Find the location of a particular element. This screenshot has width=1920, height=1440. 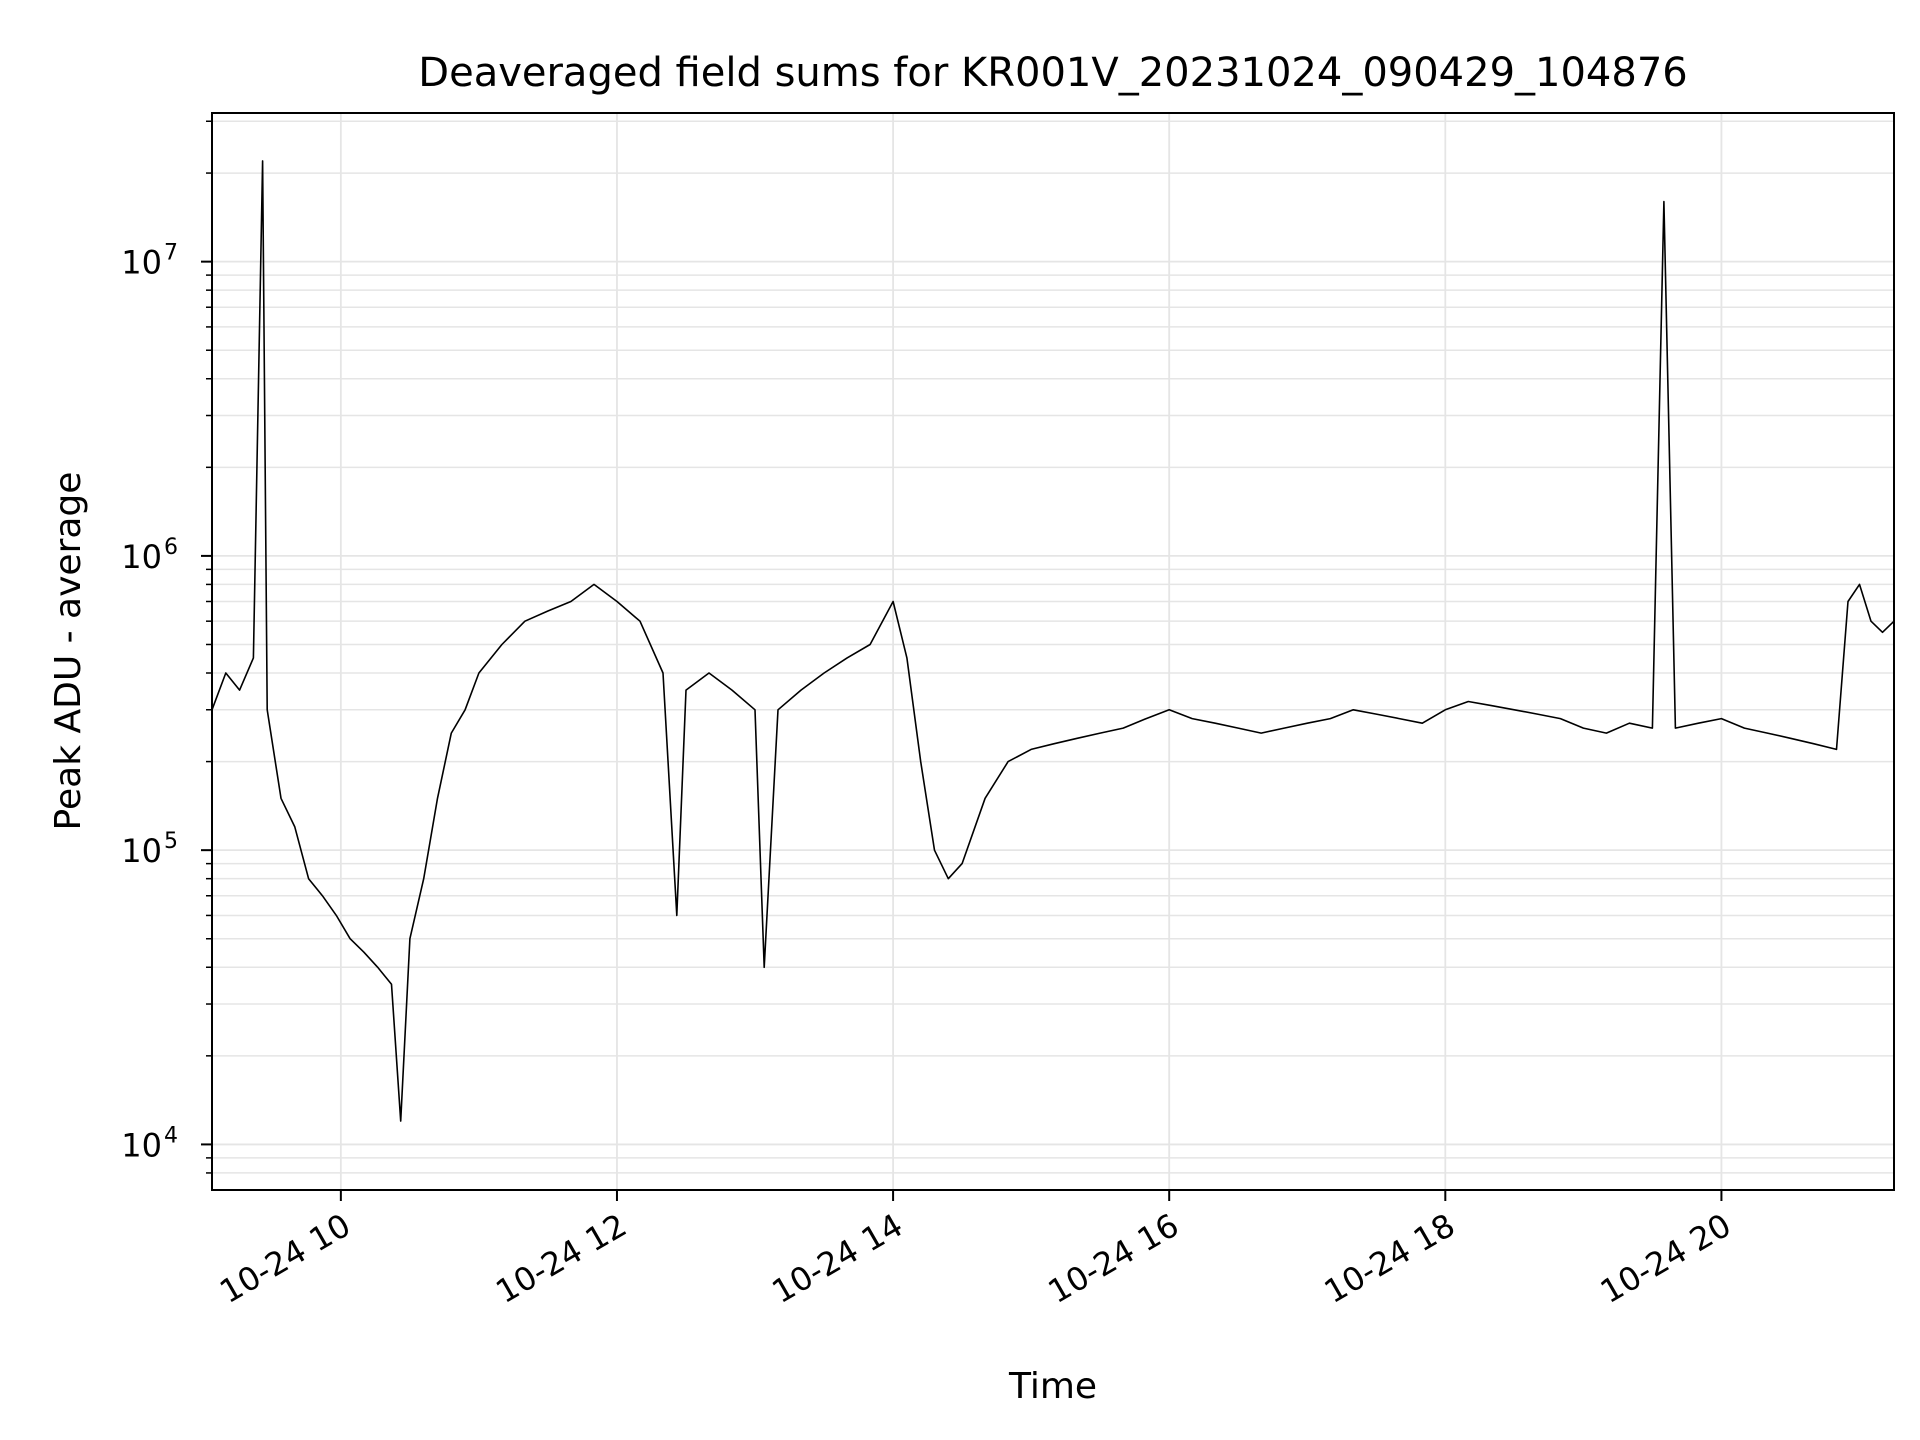

y-tick-label-exponent: 5 is located at coordinates (171, 841).